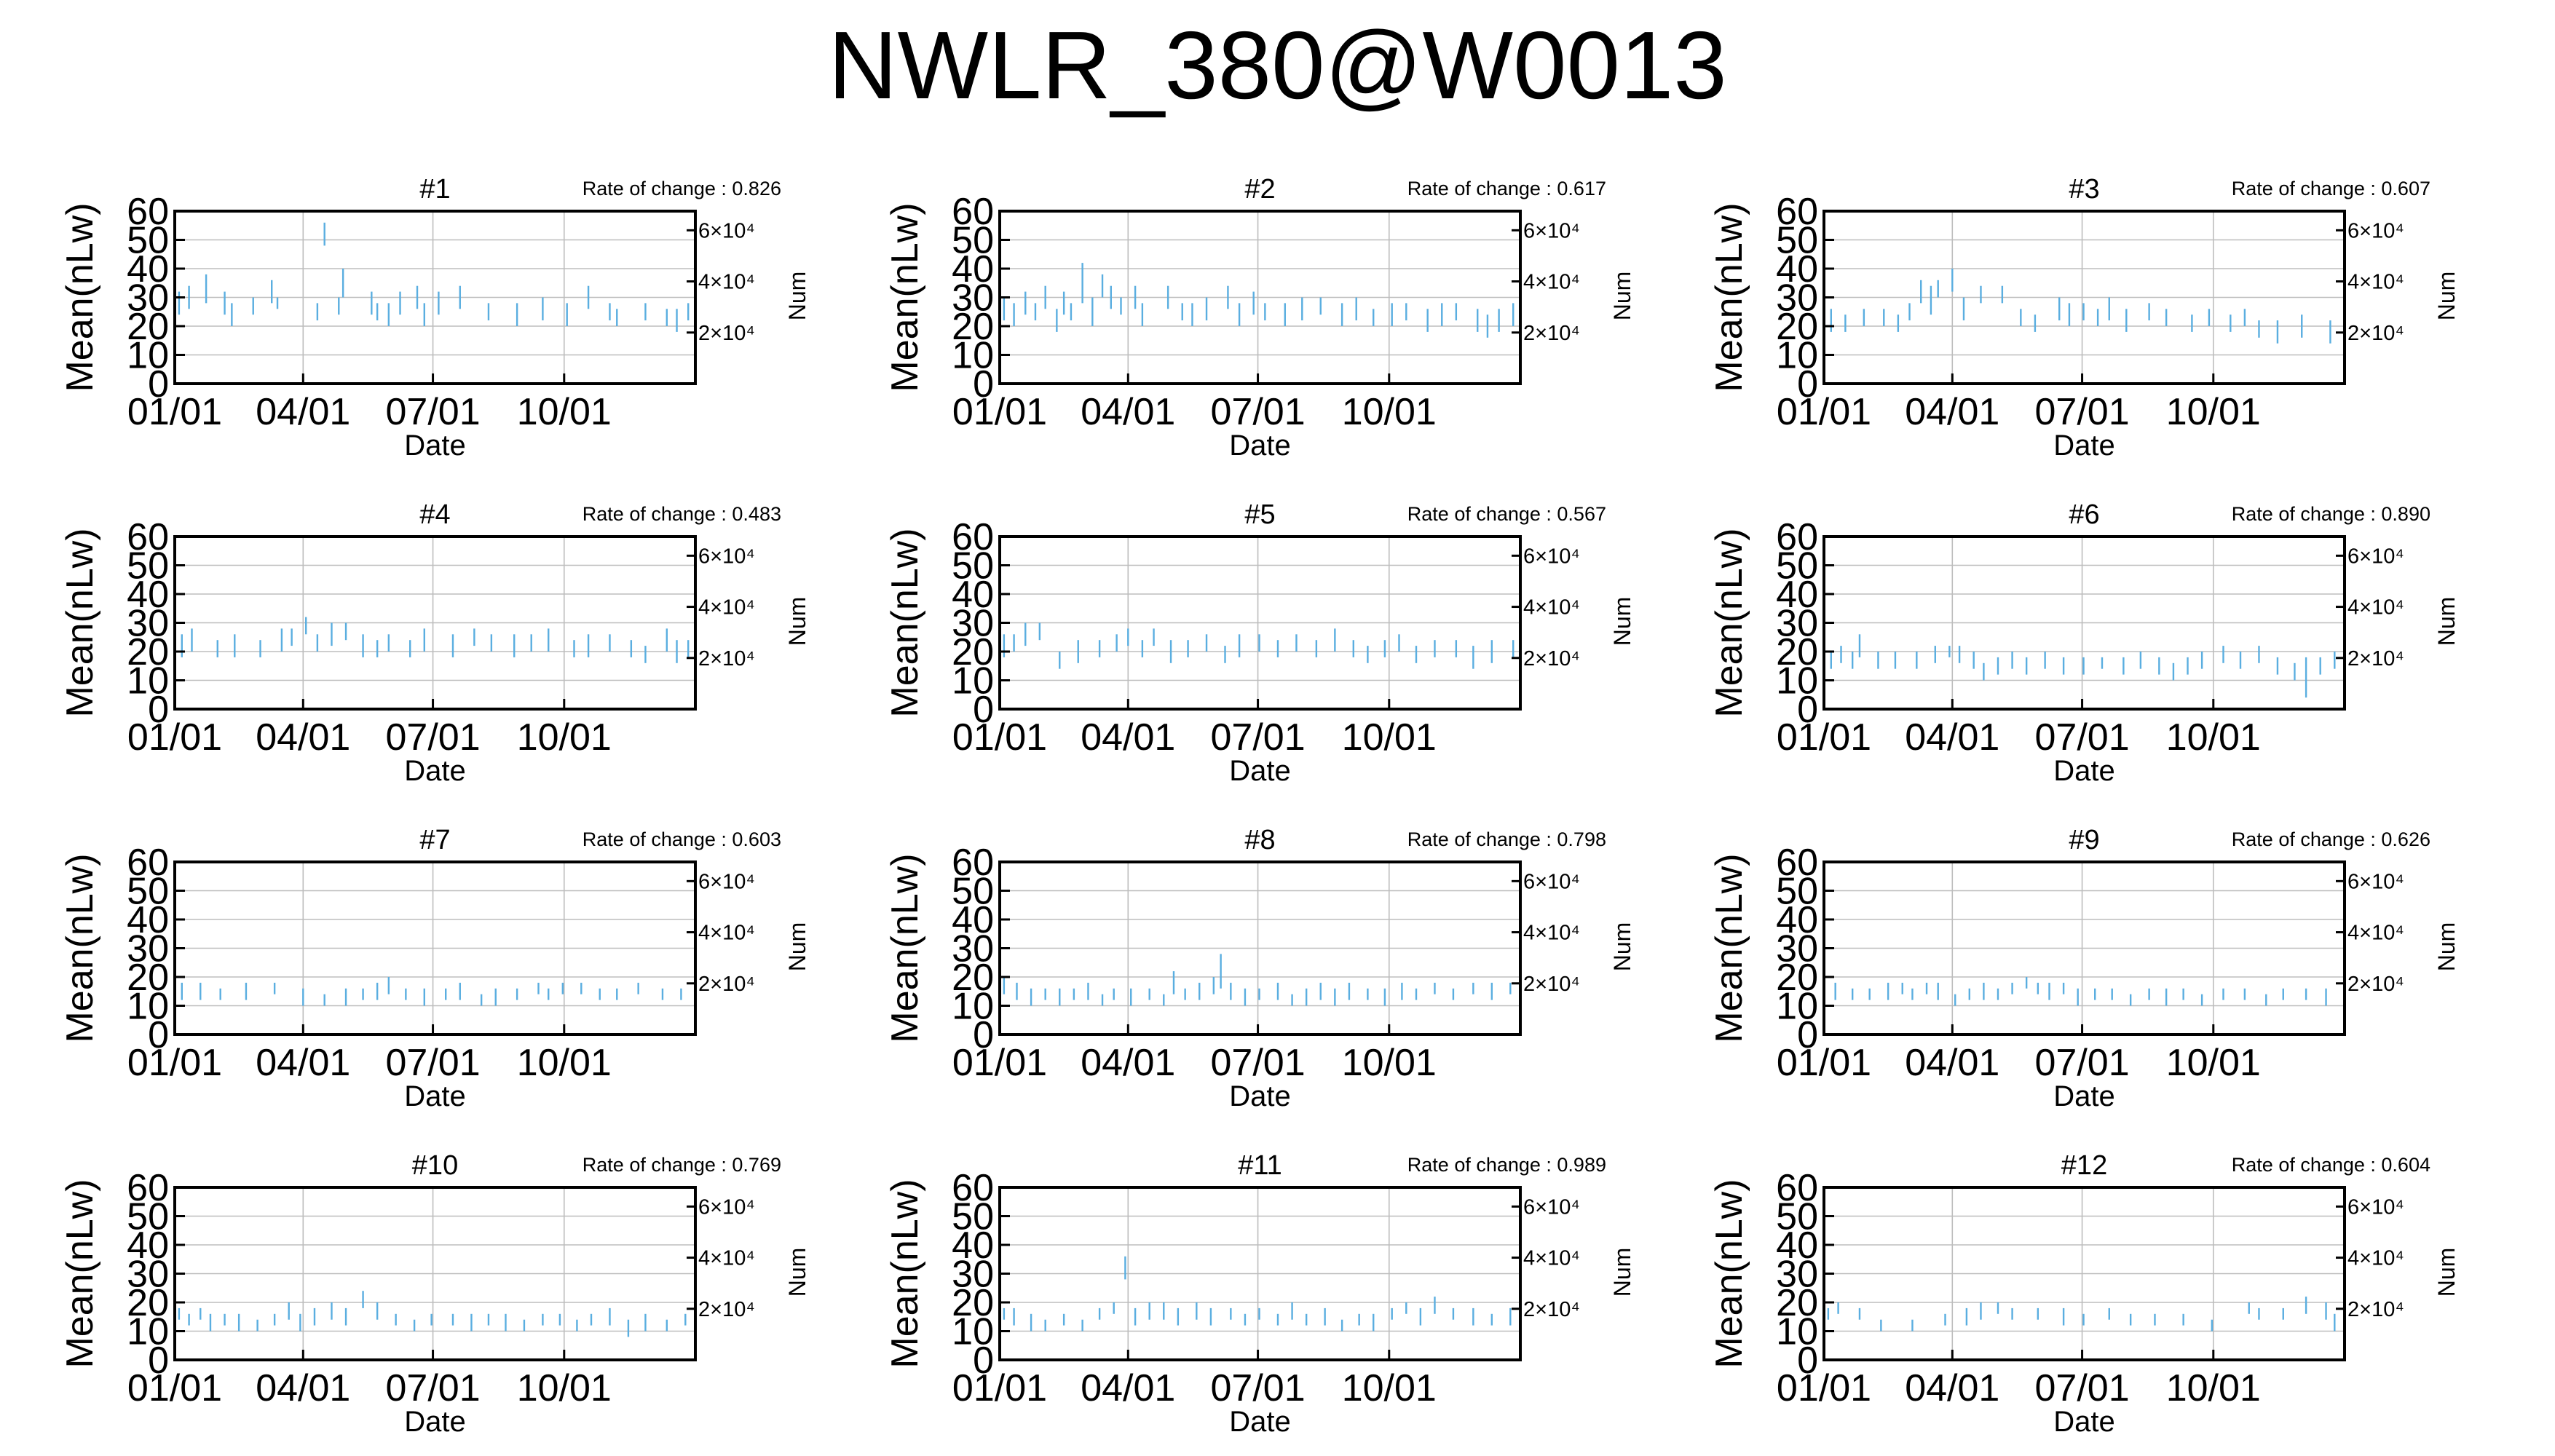 This screenshot has height=1456, width=2555. What do you see at coordinates (434, 840) in the screenshot?
I see `panel-title: #7` at bounding box center [434, 840].